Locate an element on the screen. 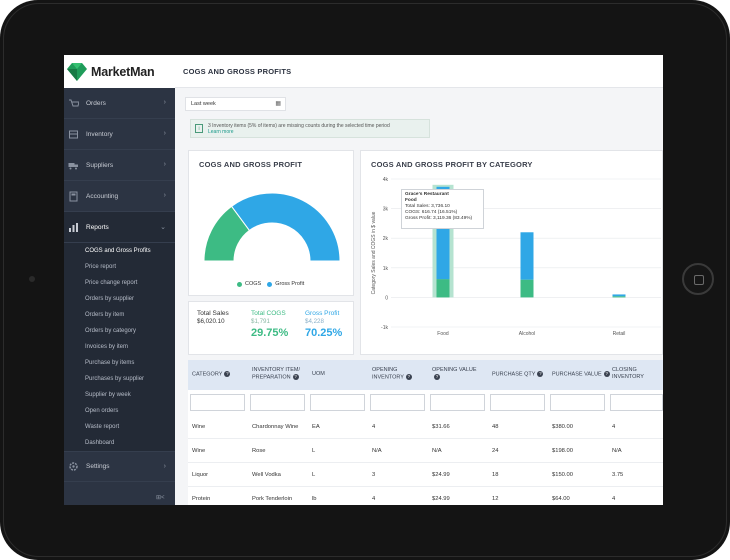 The width and height of the screenshot is (730, 560). gear-icon is located at coordinates (73, 466).